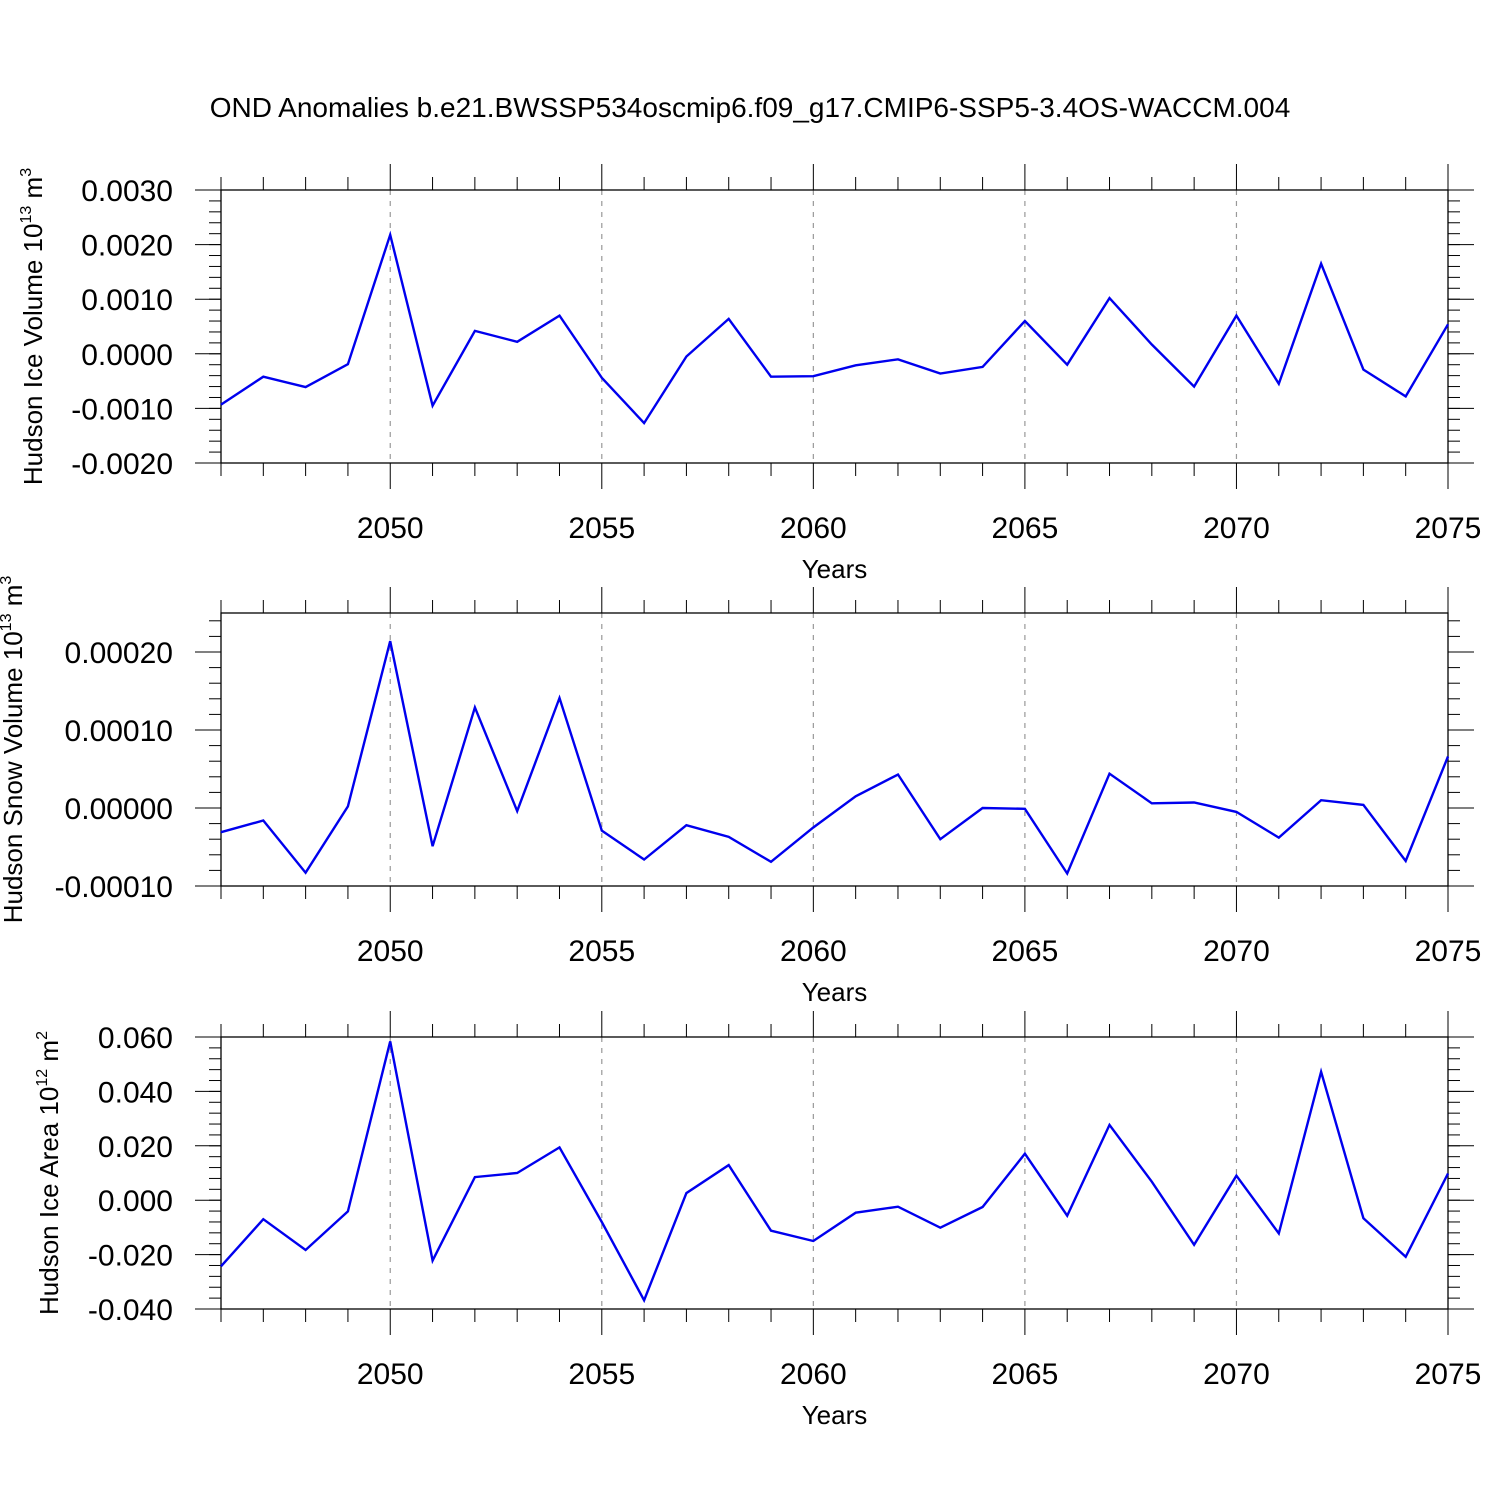 This screenshot has width=1500, height=1500. Describe the element at coordinates (122, 409) in the screenshot. I see `y-tick-label: -0.0010` at that location.